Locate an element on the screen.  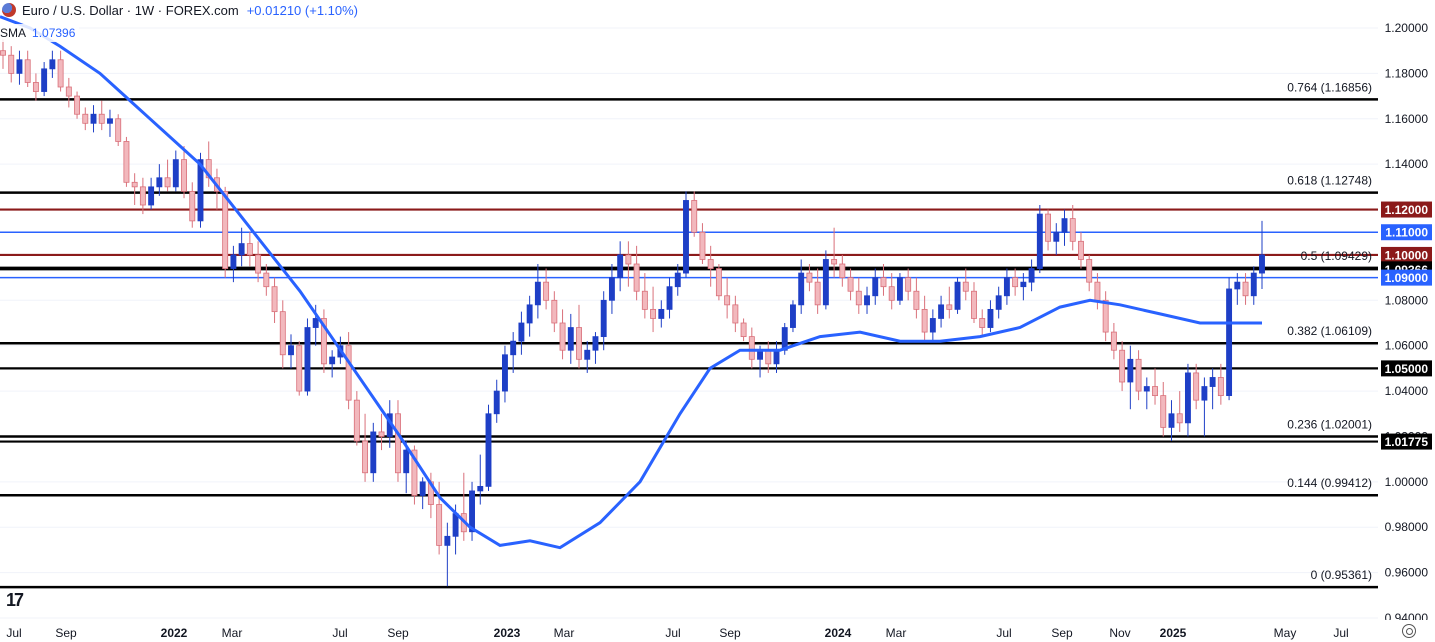
price-level-label: 1.12000 is located at coordinates (1407, 210).